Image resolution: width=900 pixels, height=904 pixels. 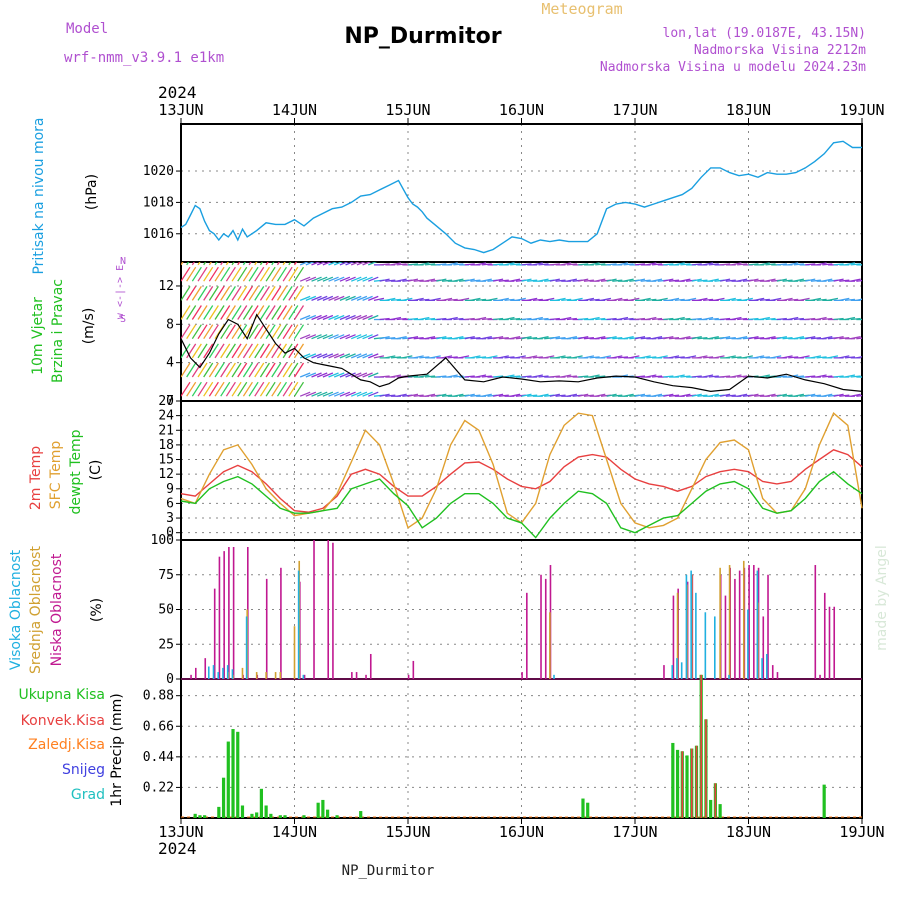 What do you see at coordinates (748, 110) in the screenshot?
I see `xtick-top-label: 18JUN` at bounding box center [748, 110].